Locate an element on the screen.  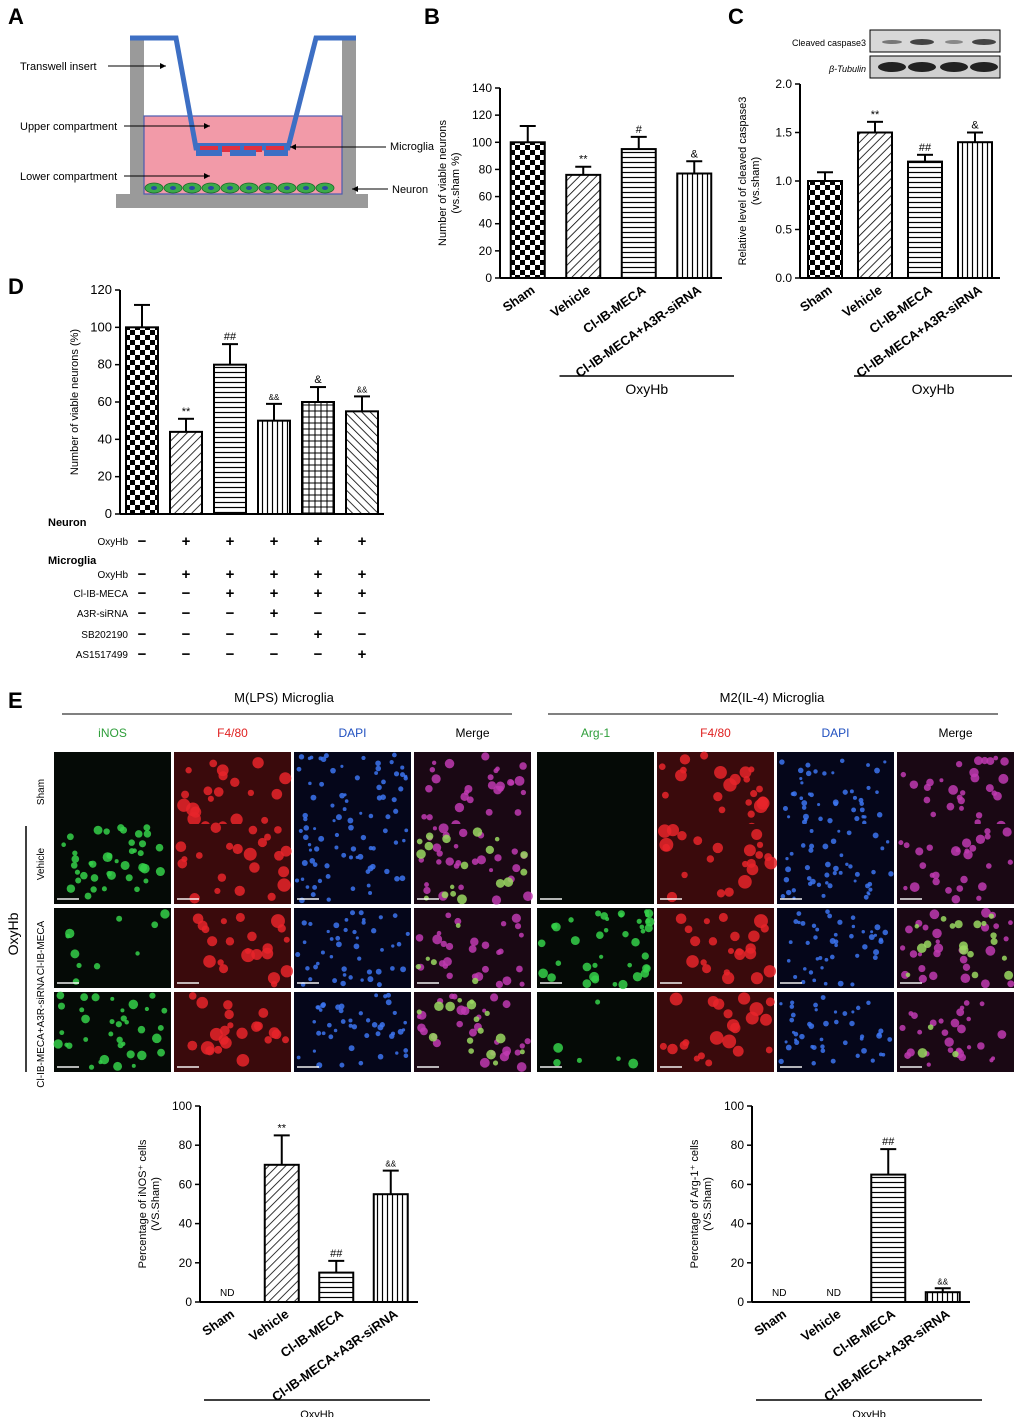
well-wall-left is located at coordinates (137, 116).